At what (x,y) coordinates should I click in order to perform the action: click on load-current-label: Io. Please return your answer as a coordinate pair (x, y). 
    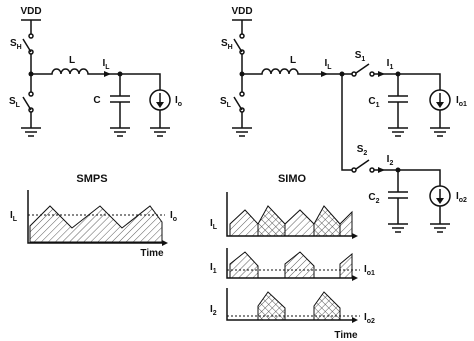
    Looking at the image, I should click on (178, 101).